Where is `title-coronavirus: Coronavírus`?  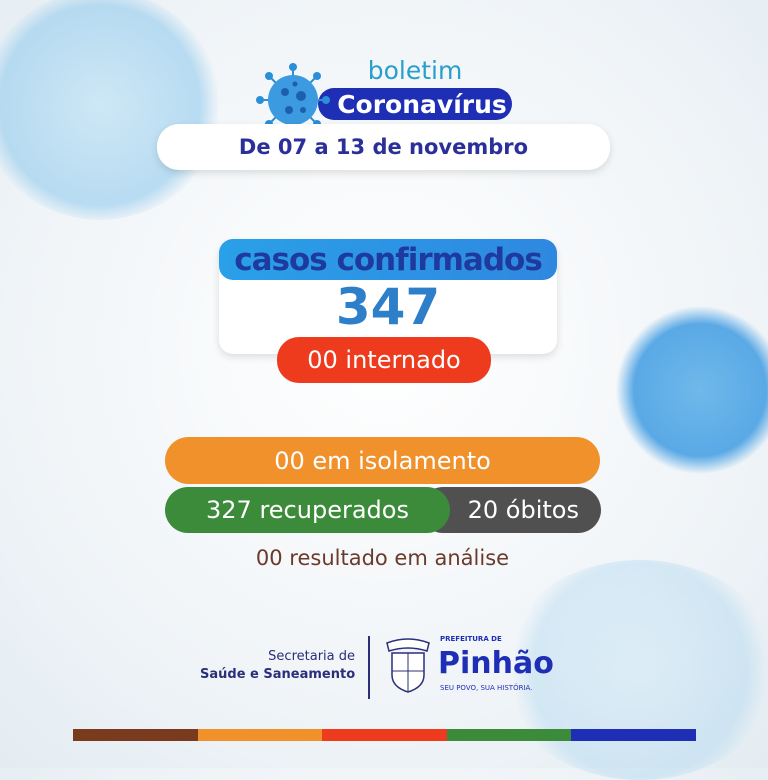
title-coronavirus: Coronavírus is located at coordinates (415, 104).